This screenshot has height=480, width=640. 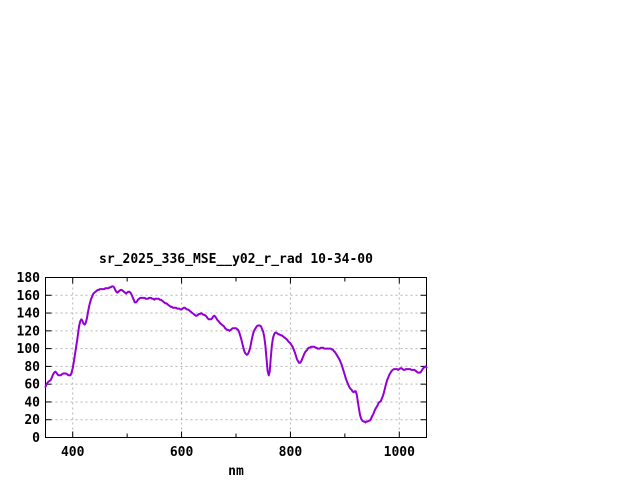 What do you see at coordinates (29, 358) in the screenshot?
I see `y-tick-labels: 0 20 40 60 80 100 120 140 160 180` at bounding box center [29, 358].